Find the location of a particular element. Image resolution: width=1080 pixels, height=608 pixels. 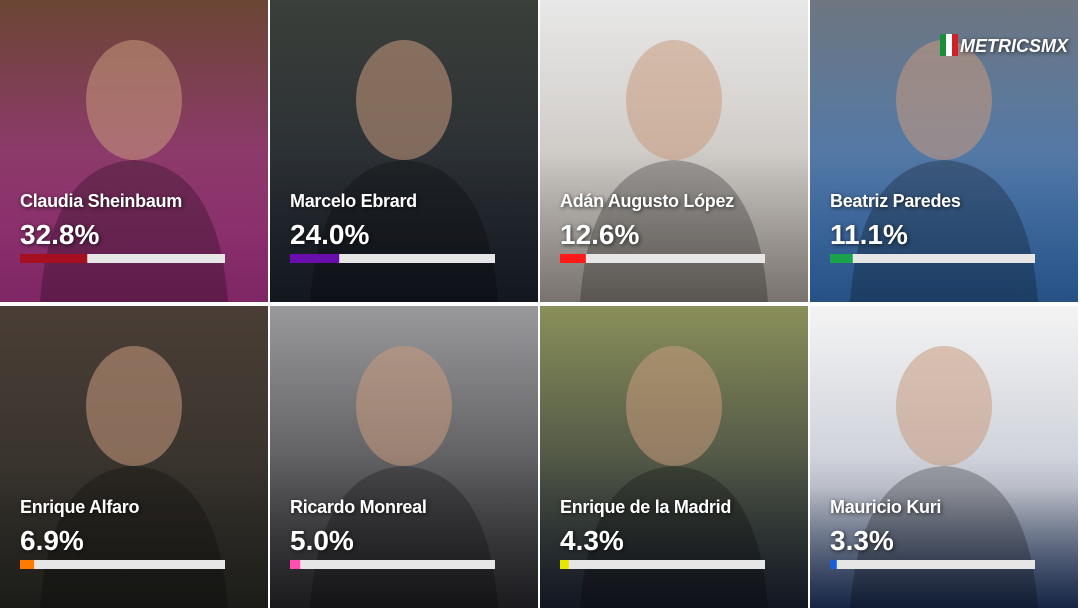

candidate-name: Ricardo Monreal is located at coordinates (358, 507).